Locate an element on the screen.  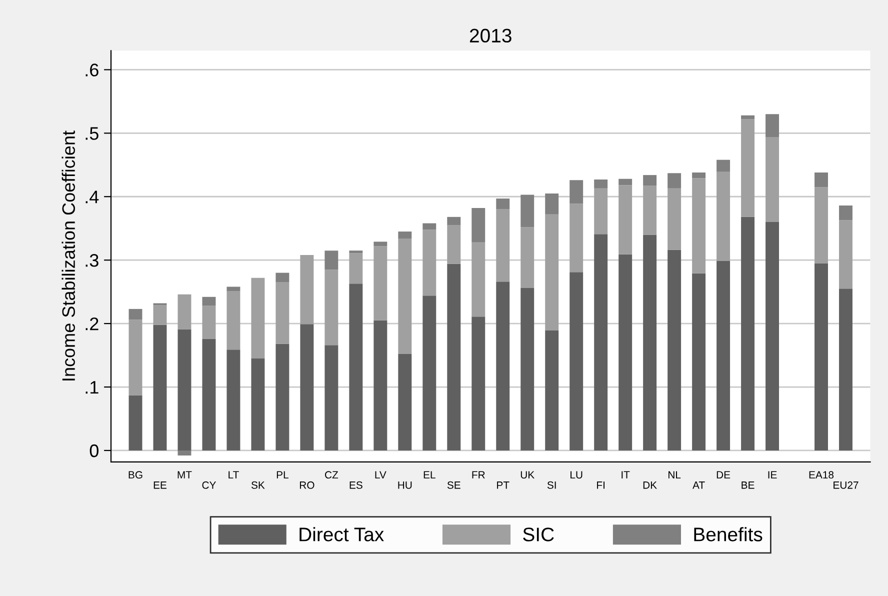
x-tick-label: RO is located at coordinates (307, 485).